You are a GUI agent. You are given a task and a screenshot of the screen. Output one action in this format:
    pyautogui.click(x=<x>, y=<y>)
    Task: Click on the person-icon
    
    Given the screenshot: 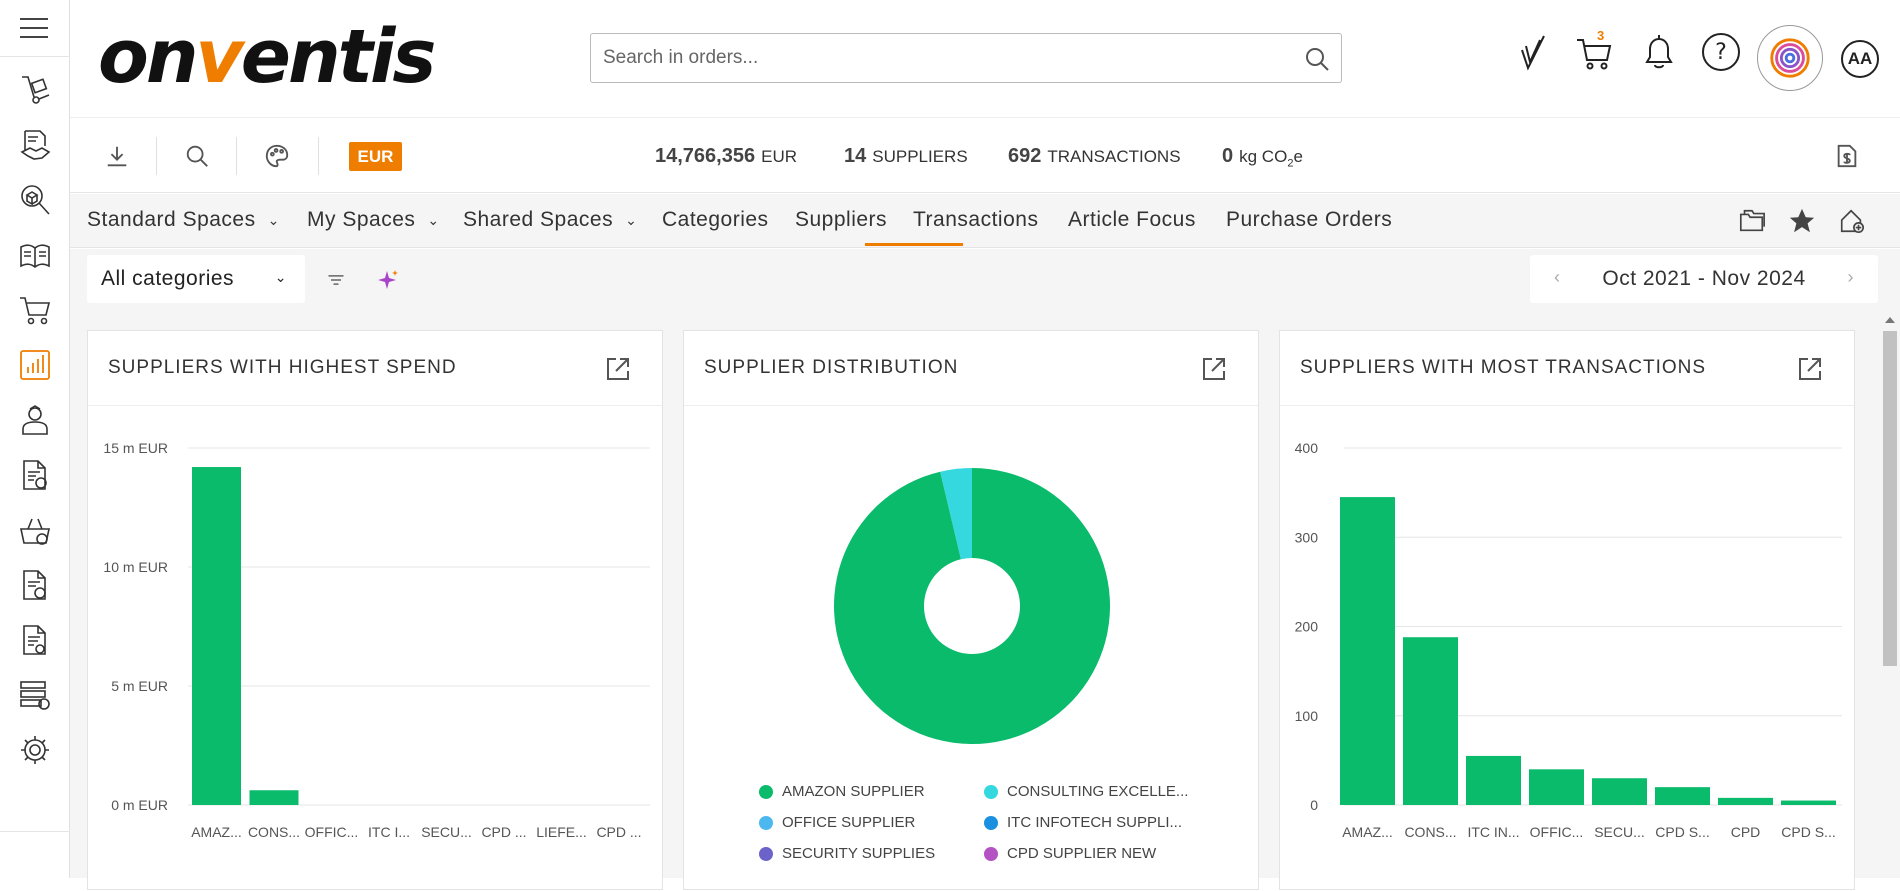 What is the action you would take?
    pyautogui.click(x=35, y=420)
    